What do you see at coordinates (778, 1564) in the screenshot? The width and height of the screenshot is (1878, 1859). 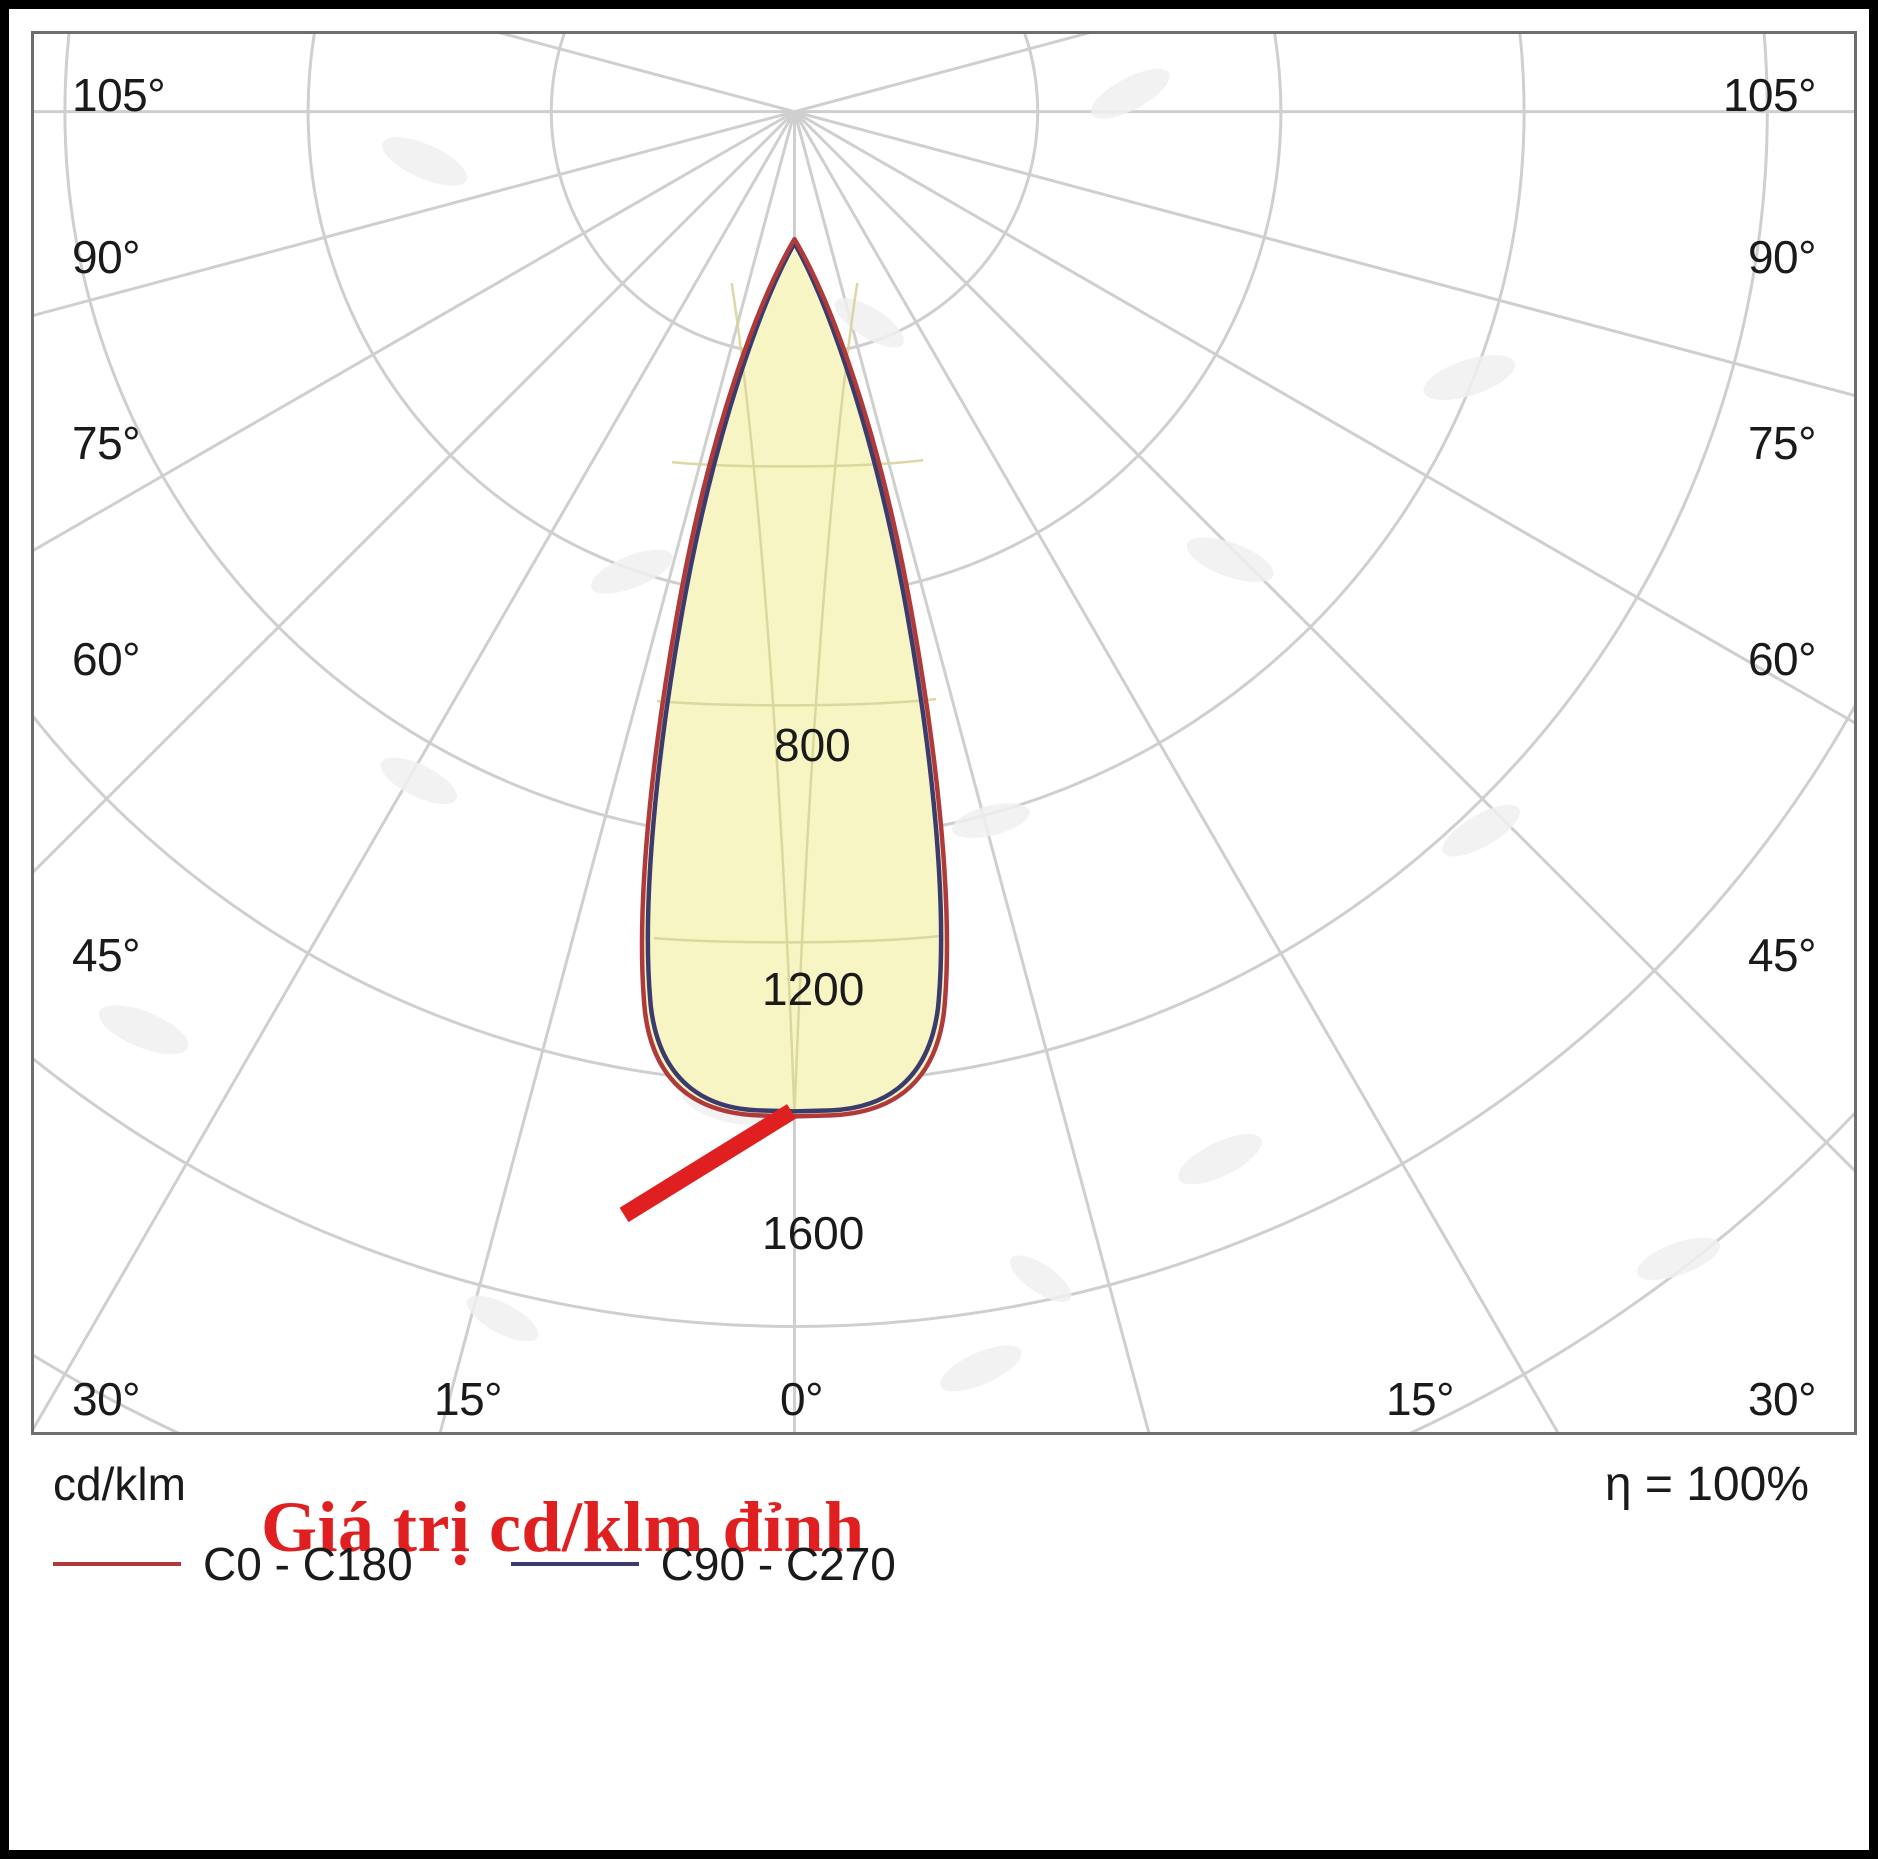 I see `legend-label-c90-c270: C90 - C270` at bounding box center [778, 1564].